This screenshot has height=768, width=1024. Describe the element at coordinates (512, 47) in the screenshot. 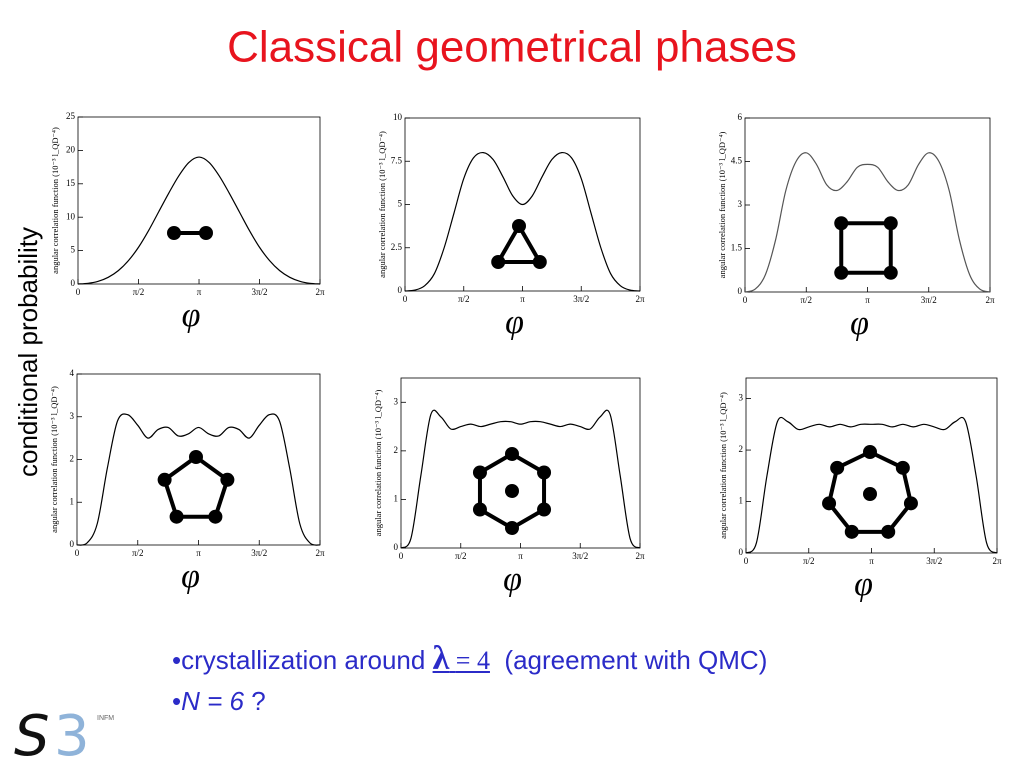

I see `slide-title: Classical geometrical phases` at that location.